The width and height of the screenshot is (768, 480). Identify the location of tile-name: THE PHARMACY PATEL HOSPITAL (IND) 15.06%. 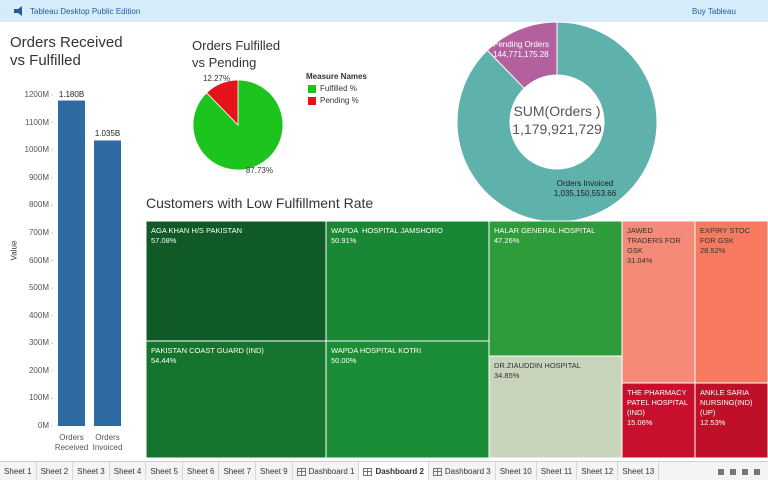
(658, 407).